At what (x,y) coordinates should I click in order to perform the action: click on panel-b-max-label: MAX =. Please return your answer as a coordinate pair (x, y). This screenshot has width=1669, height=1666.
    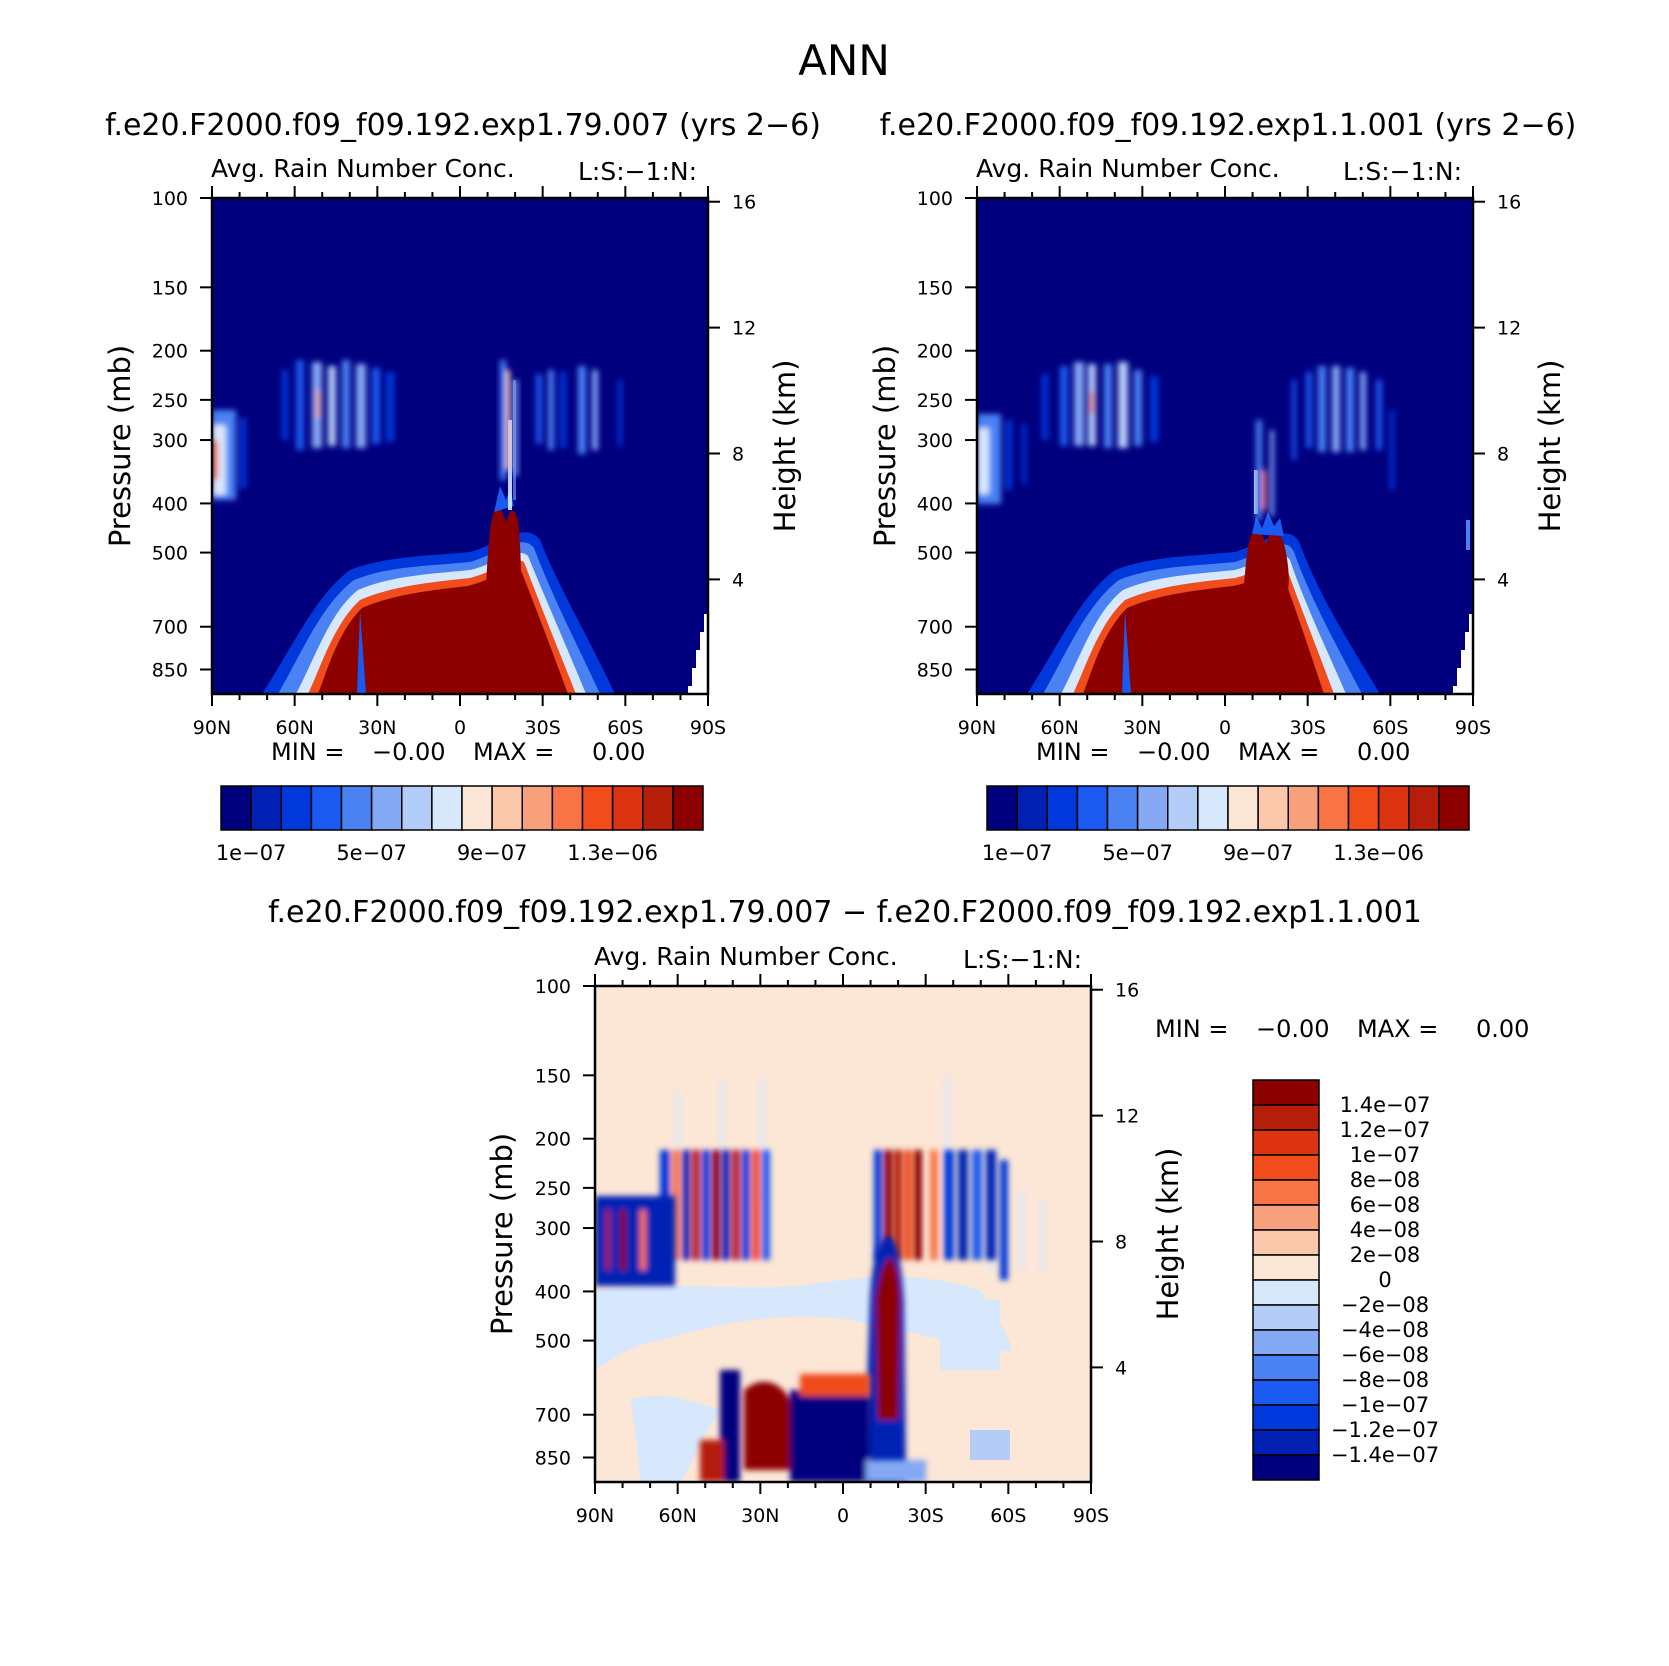
    Looking at the image, I should click on (1278, 752).